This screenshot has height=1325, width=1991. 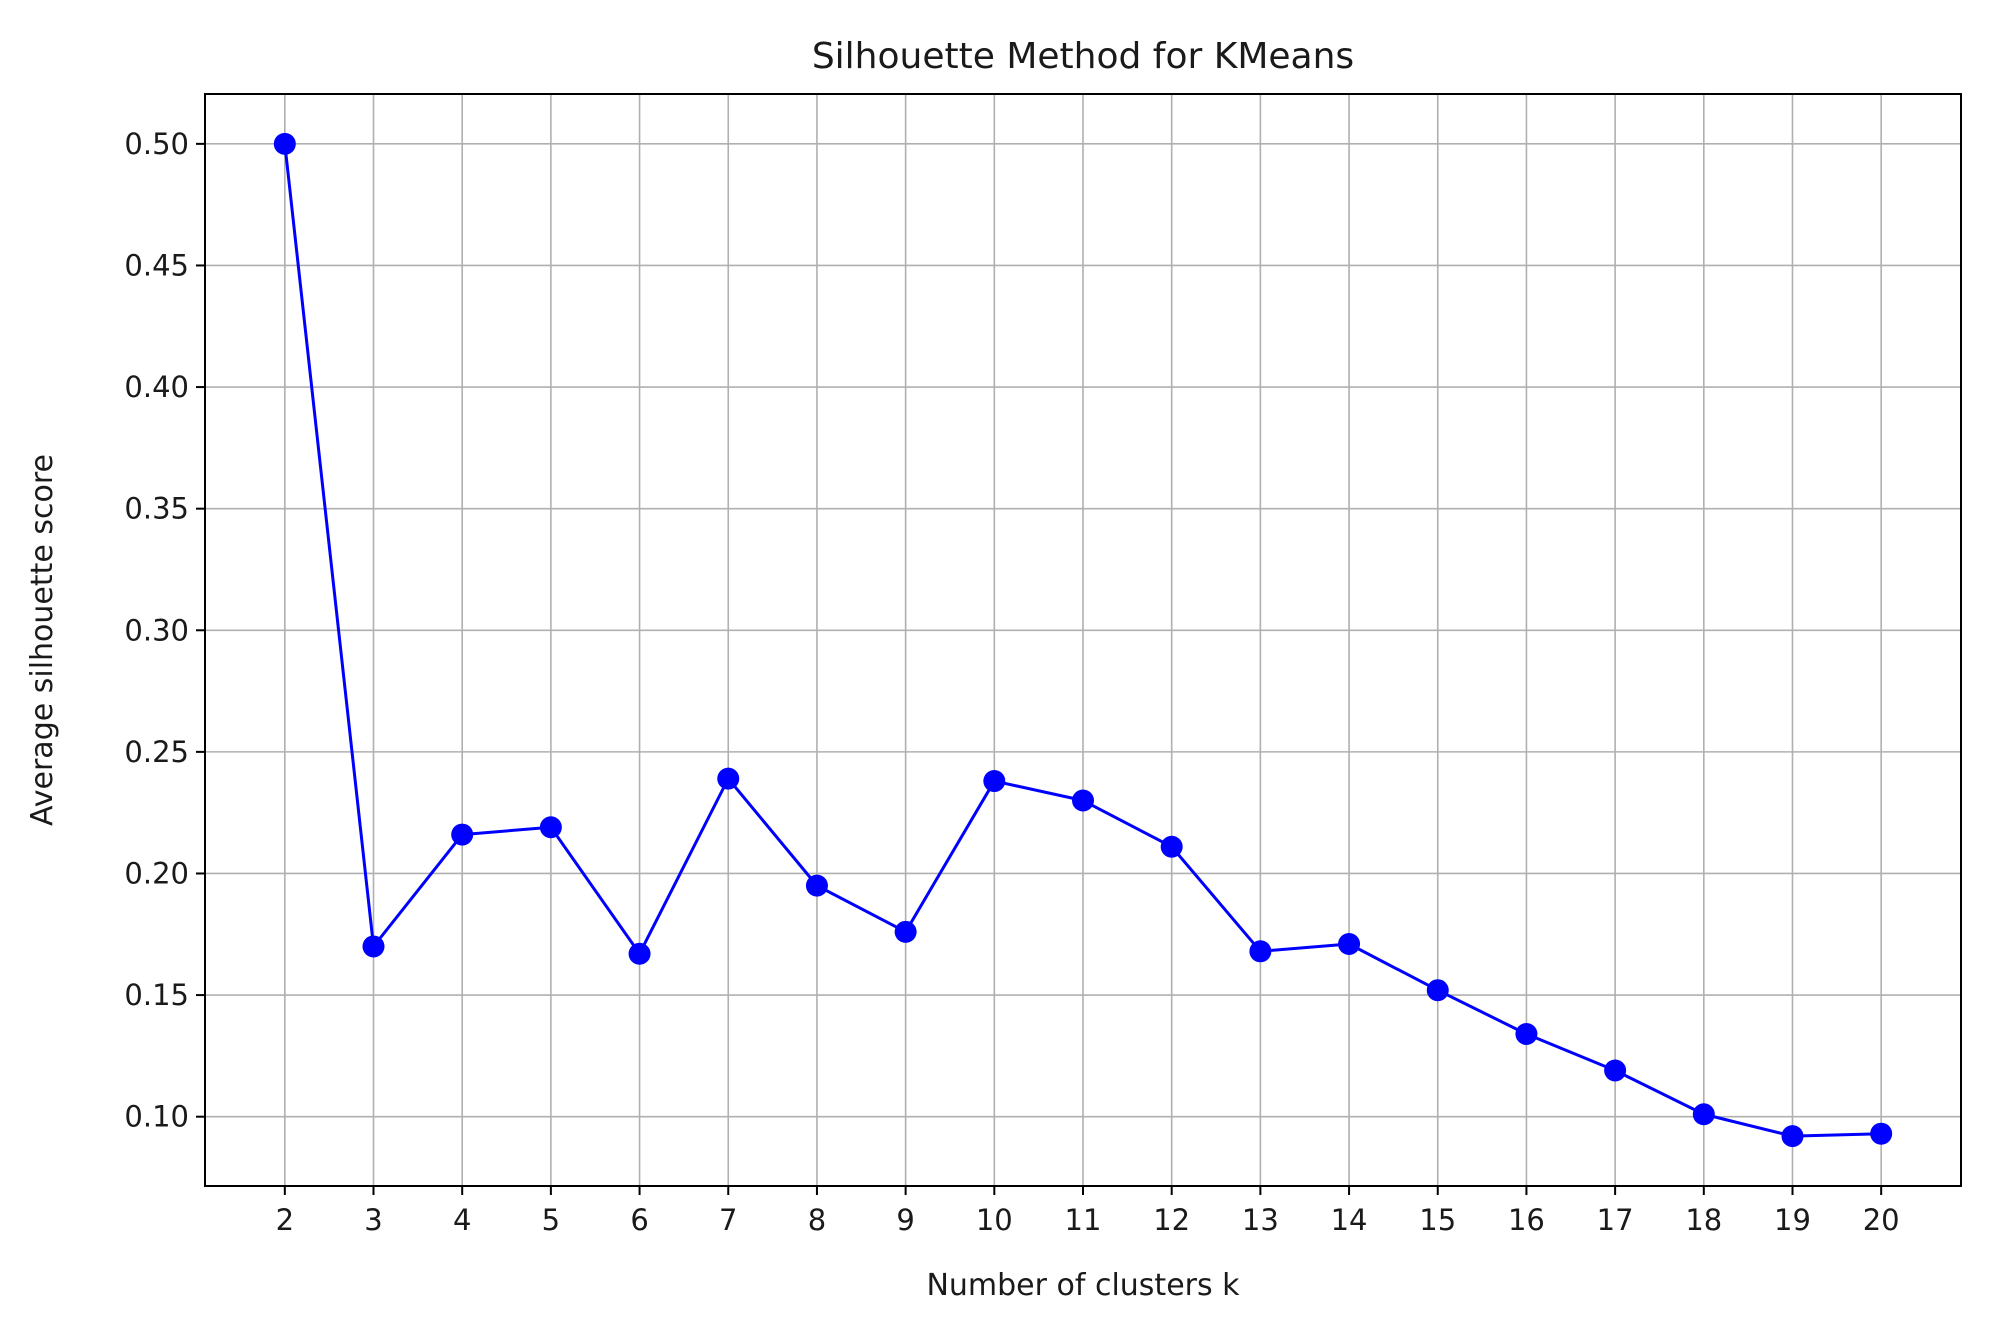 I want to click on y-tick-label: 0.40, so click(x=156, y=387).